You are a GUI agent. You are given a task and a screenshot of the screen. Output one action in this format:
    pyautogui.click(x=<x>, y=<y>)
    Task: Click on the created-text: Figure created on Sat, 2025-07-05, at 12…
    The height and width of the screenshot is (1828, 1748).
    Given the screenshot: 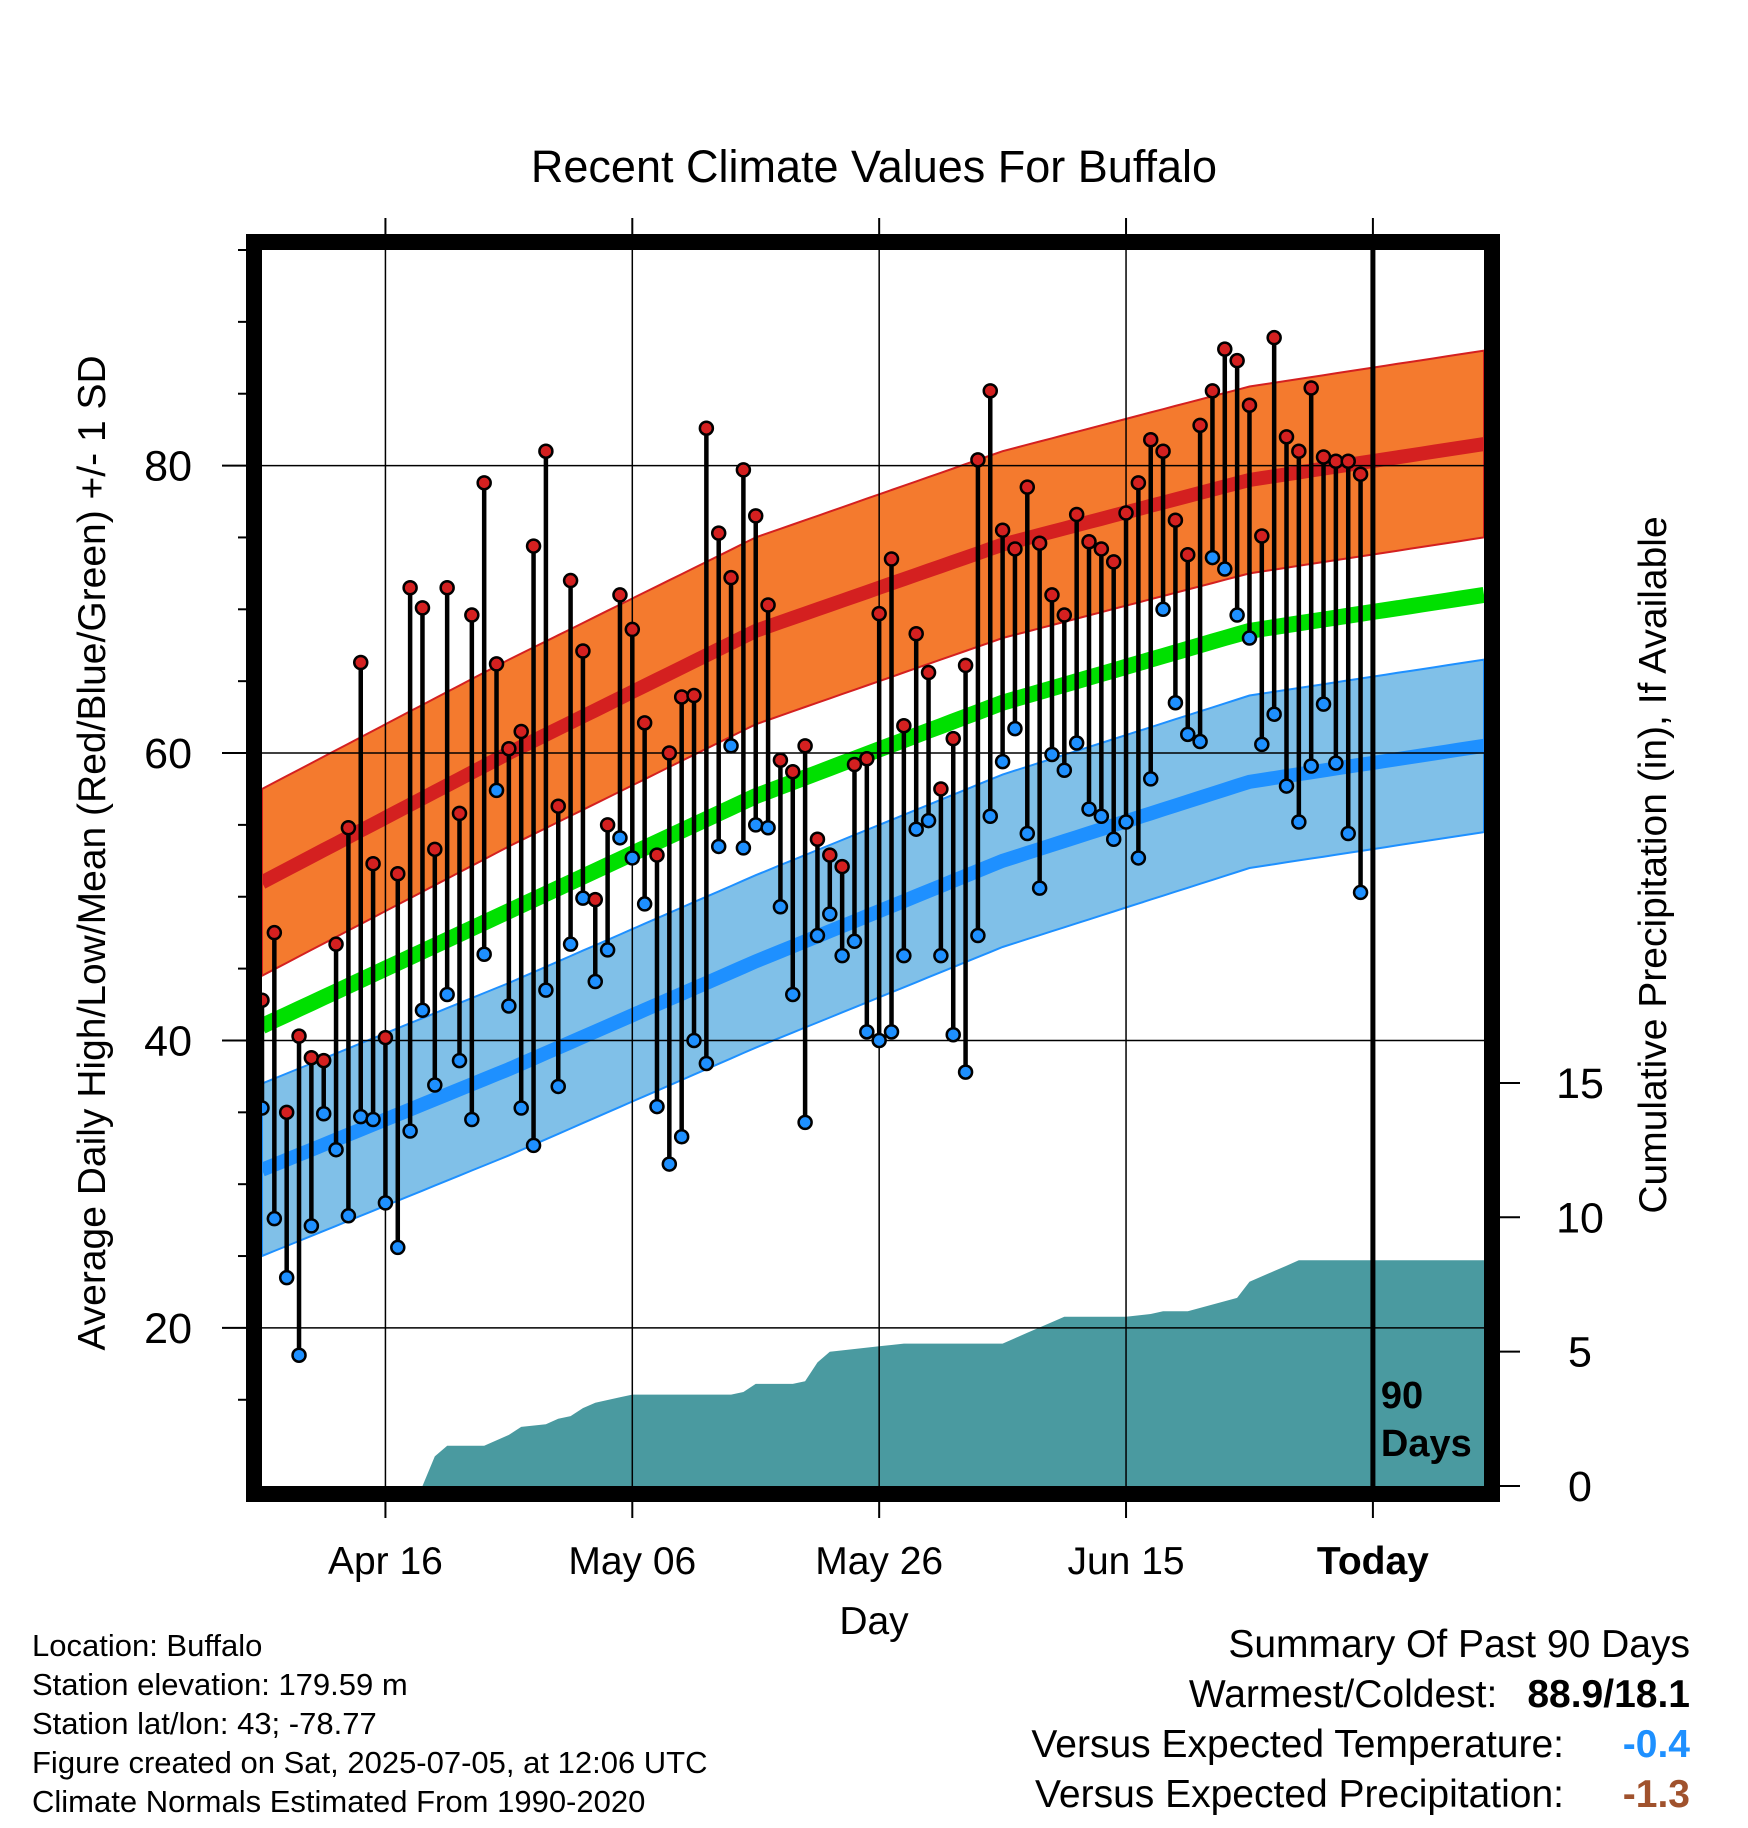 What is the action you would take?
    pyautogui.click(x=370, y=1762)
    